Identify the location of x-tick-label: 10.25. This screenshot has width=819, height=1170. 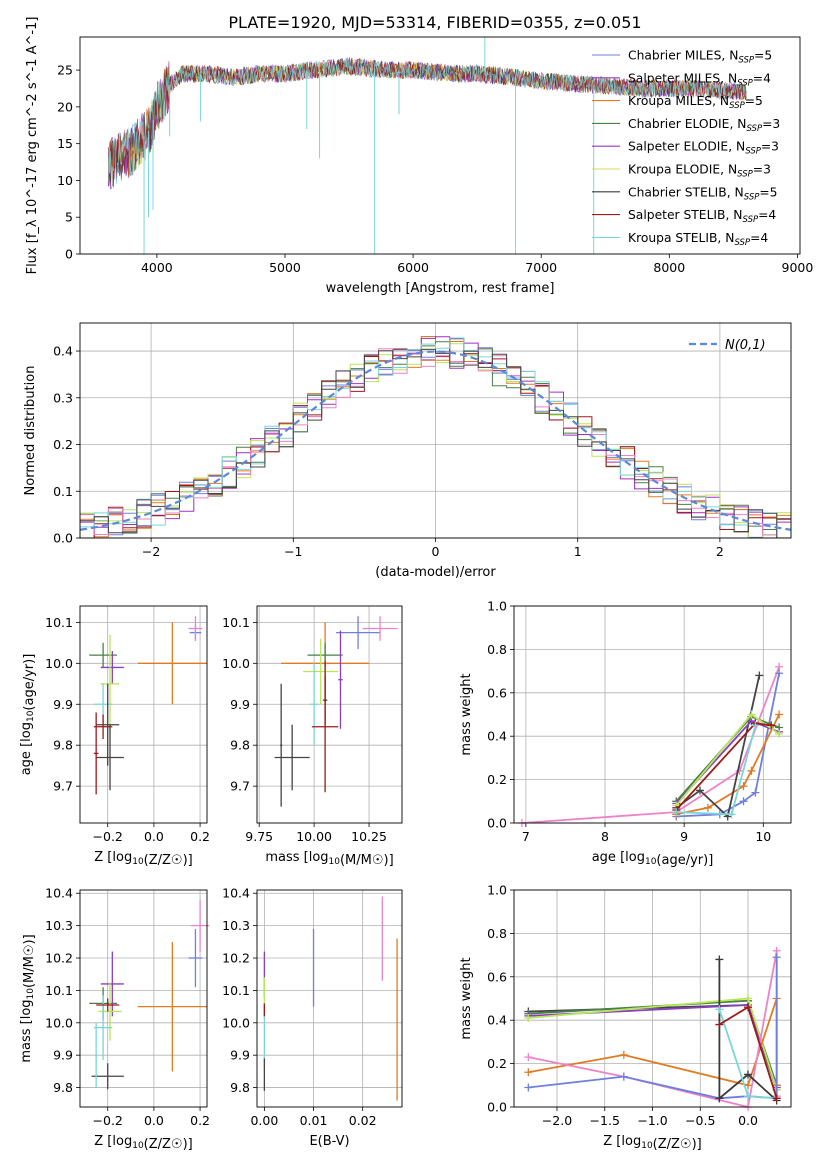
(369, 836).